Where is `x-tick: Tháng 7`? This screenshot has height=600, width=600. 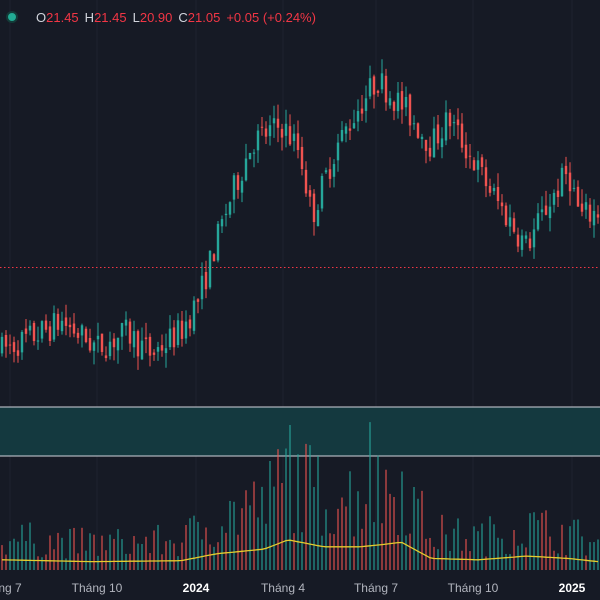 x-tick: Tháng 7 is located at coordinates (376, 588).